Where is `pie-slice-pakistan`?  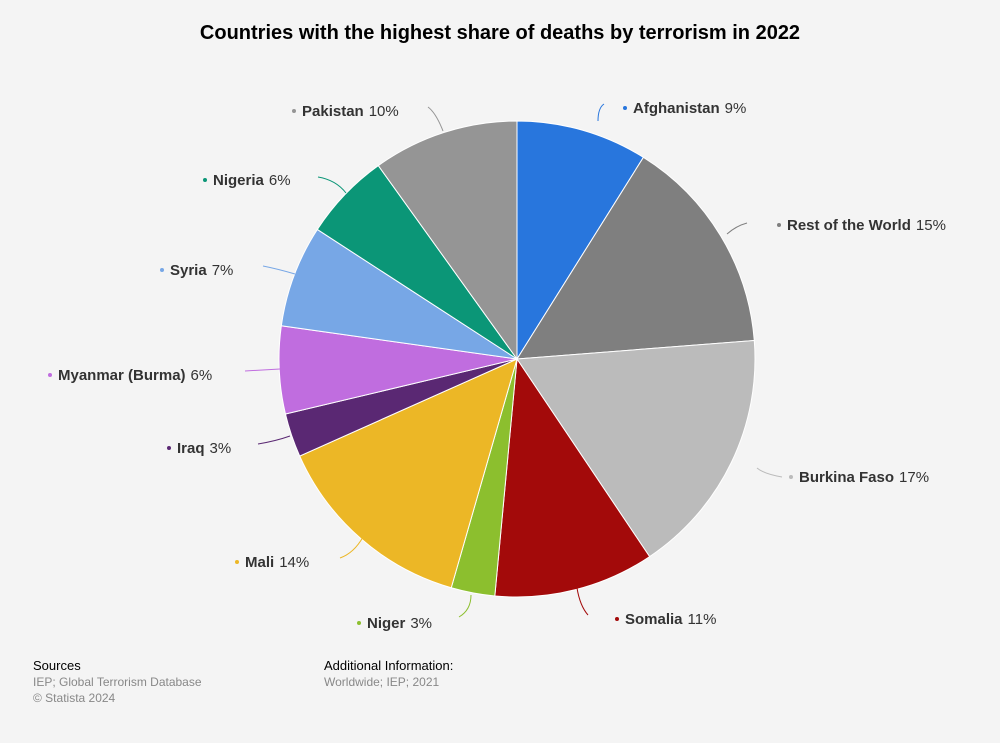 pie-slice-pakistan is located at coordinates (447, 240).